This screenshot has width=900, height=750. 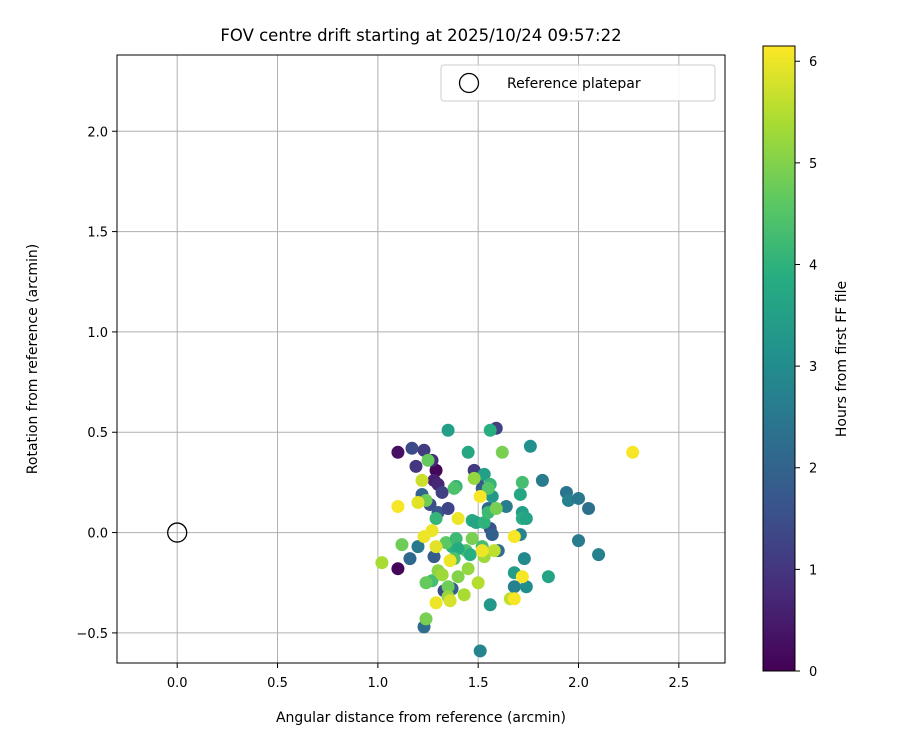 What do you see at coordinates (813, 265) in the screenshot?
I see `colorbar-tick-label: 4` at bounding box center [813, 265].